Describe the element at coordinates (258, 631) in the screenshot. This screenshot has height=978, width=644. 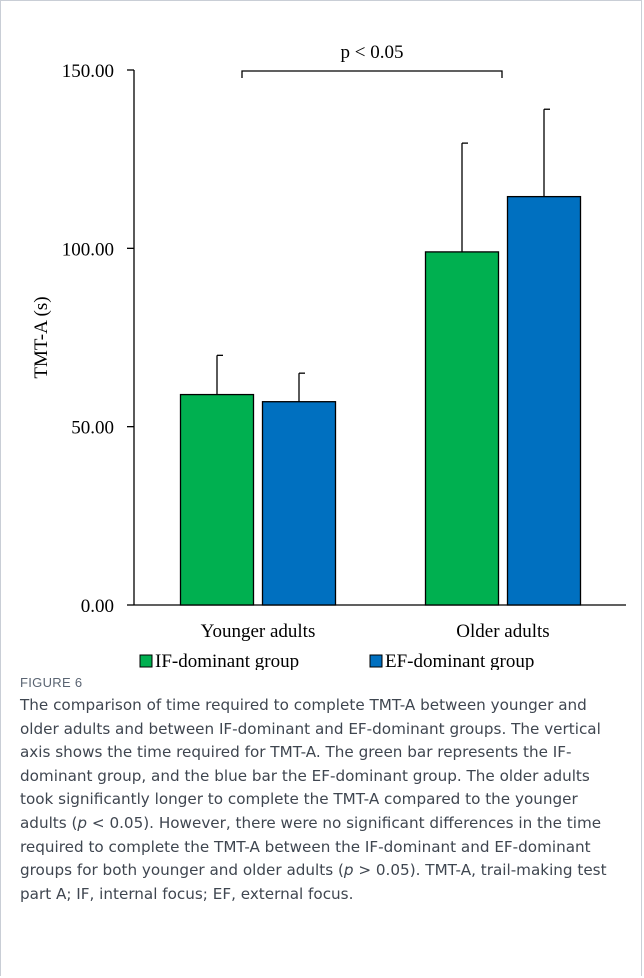
I see `x-category-label: Younger adults` at that location.